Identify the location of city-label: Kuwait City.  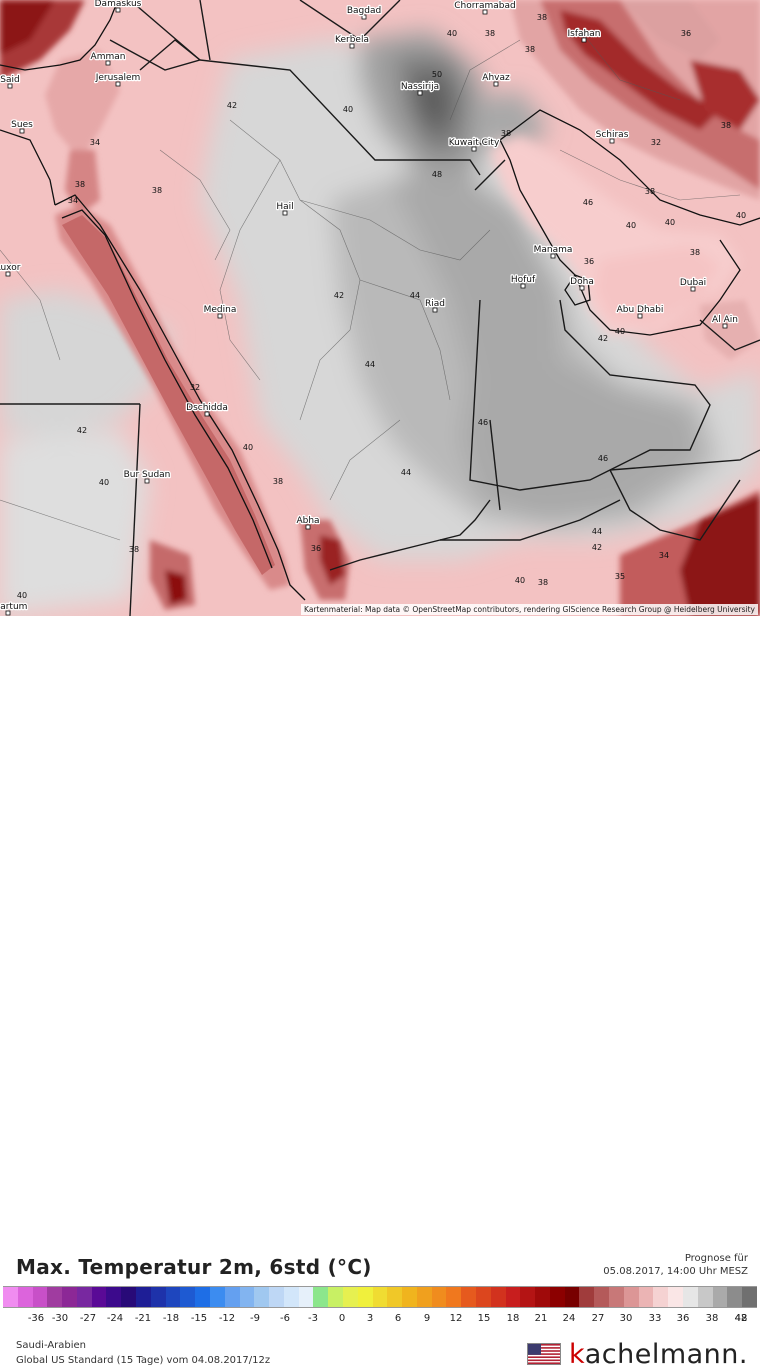
(474, 143).